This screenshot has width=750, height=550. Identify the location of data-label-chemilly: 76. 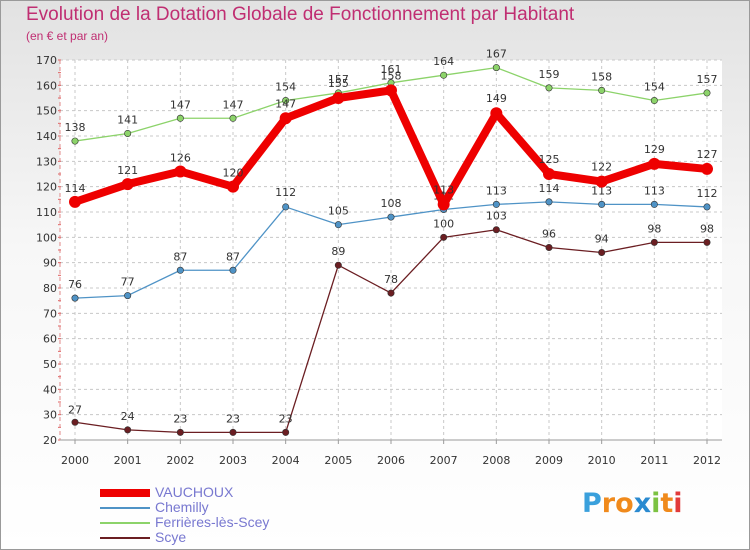
(75, 284).